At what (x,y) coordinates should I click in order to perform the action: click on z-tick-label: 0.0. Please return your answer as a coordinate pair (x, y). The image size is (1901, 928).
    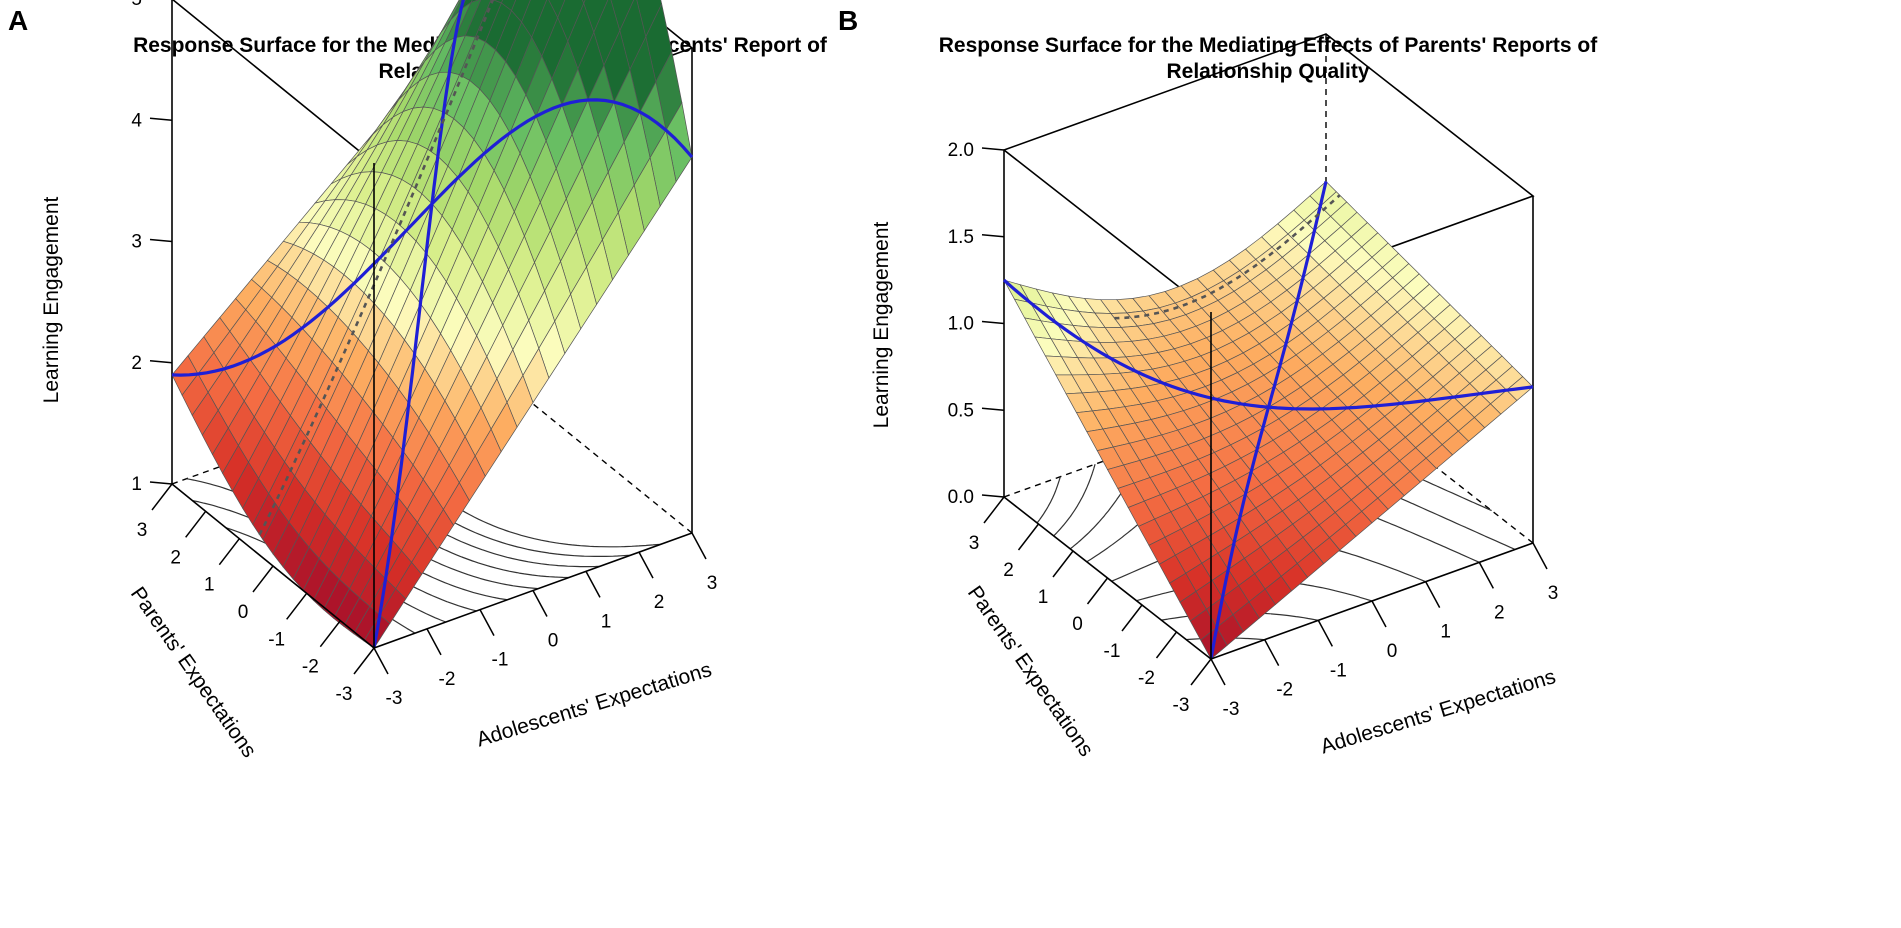
    Looking at the image, I should click on (961, 497).